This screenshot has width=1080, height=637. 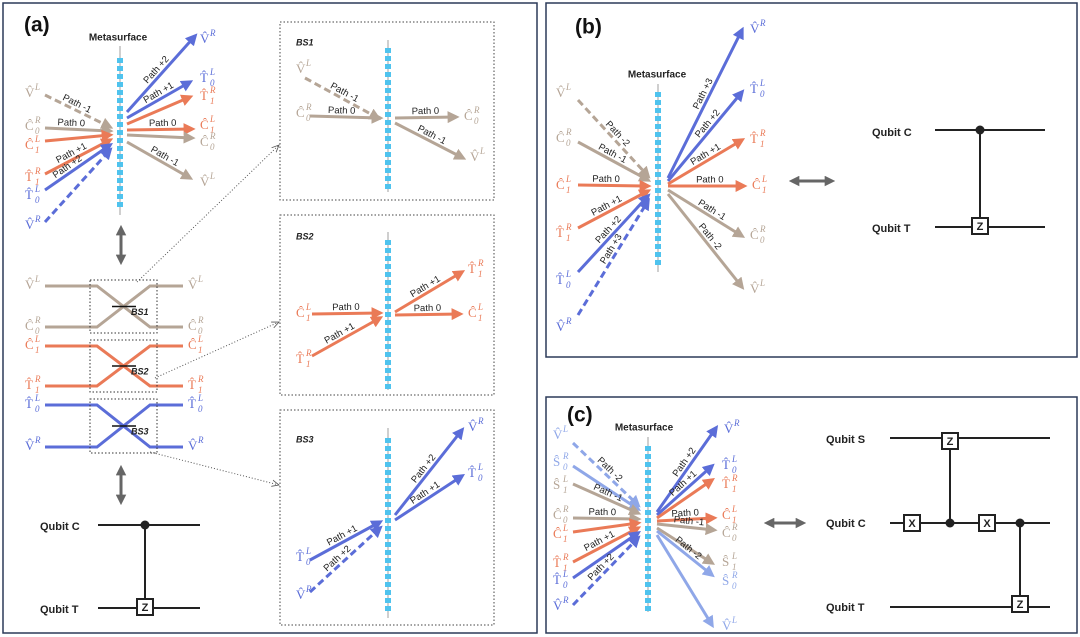 I want to click on path-label: Path 0, so click(x=603, y=512).